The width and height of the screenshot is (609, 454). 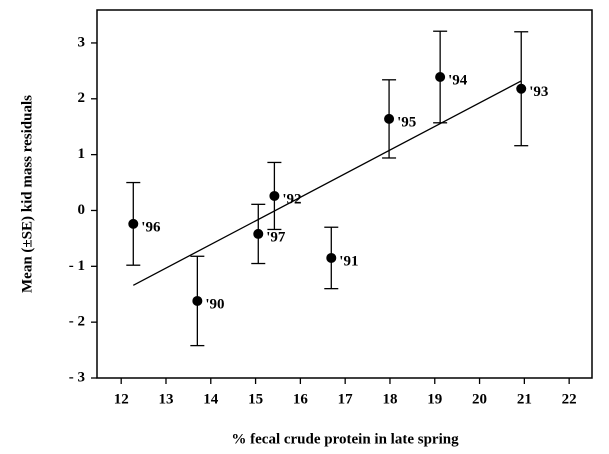 What do you see at coordinates (165, 399) in the screenshot?
I see `x-tick-label: 13` at bounding box center [165, 399].